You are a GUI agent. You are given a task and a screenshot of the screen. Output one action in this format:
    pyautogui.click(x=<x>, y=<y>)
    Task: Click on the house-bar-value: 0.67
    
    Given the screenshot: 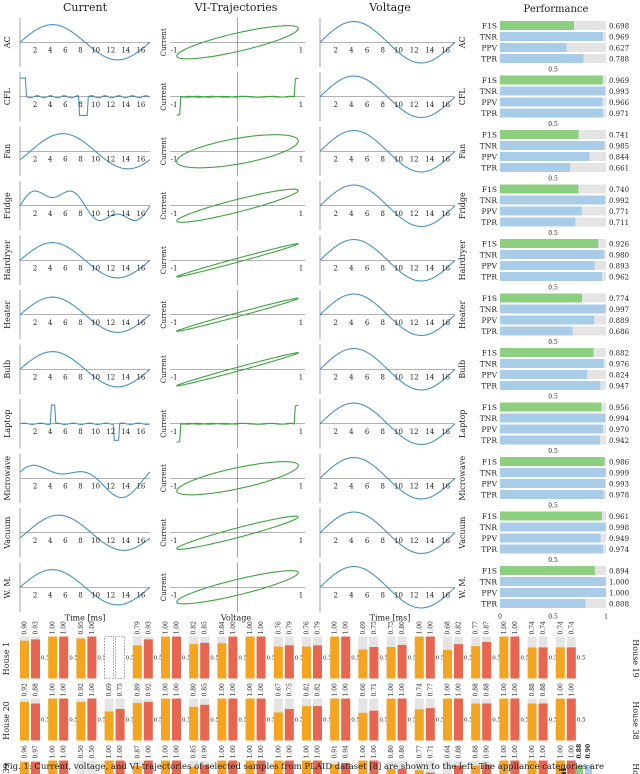 What is the action you would take?
    pyautogui.click(x=278, y=690)
    